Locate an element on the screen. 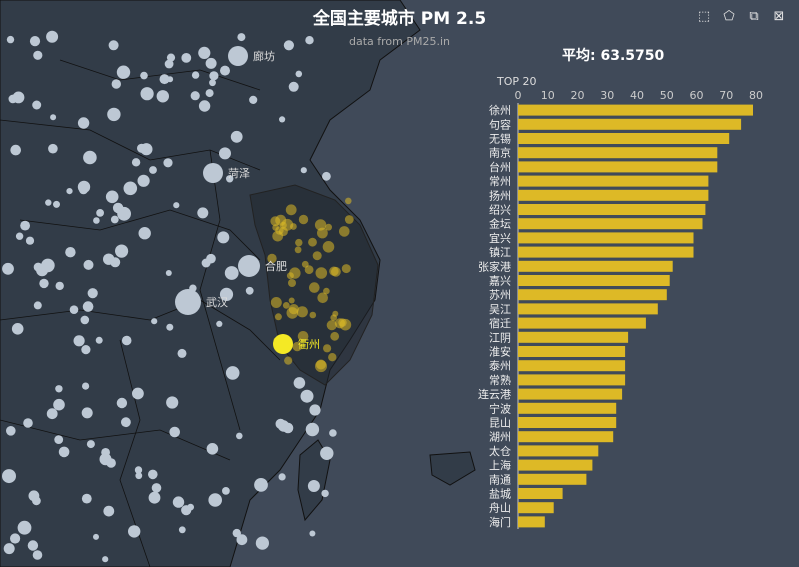  polygon-select-icon: ⬠ is located at coordinates (729, 16).